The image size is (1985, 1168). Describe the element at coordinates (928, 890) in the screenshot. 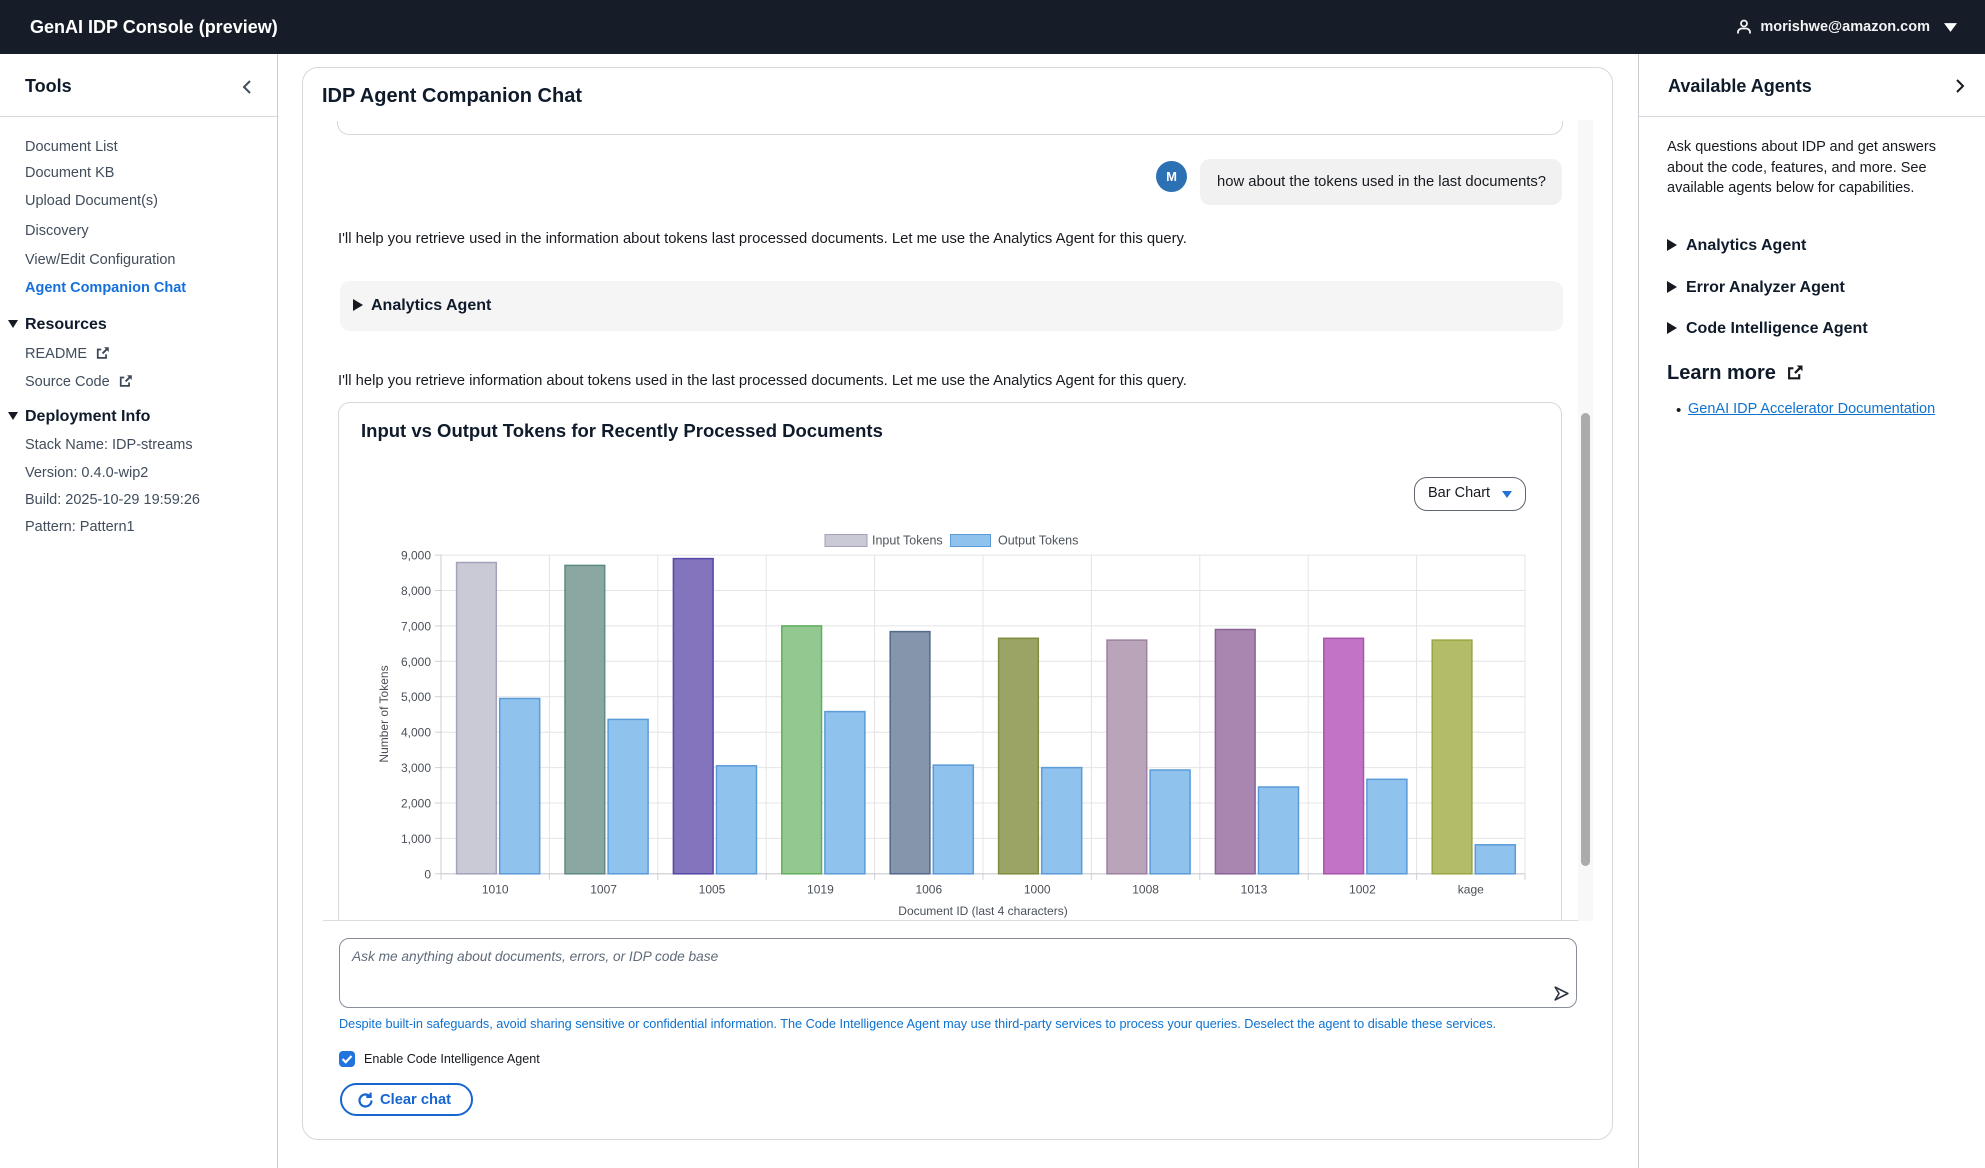

I see `svg-text: 1006` at that location.